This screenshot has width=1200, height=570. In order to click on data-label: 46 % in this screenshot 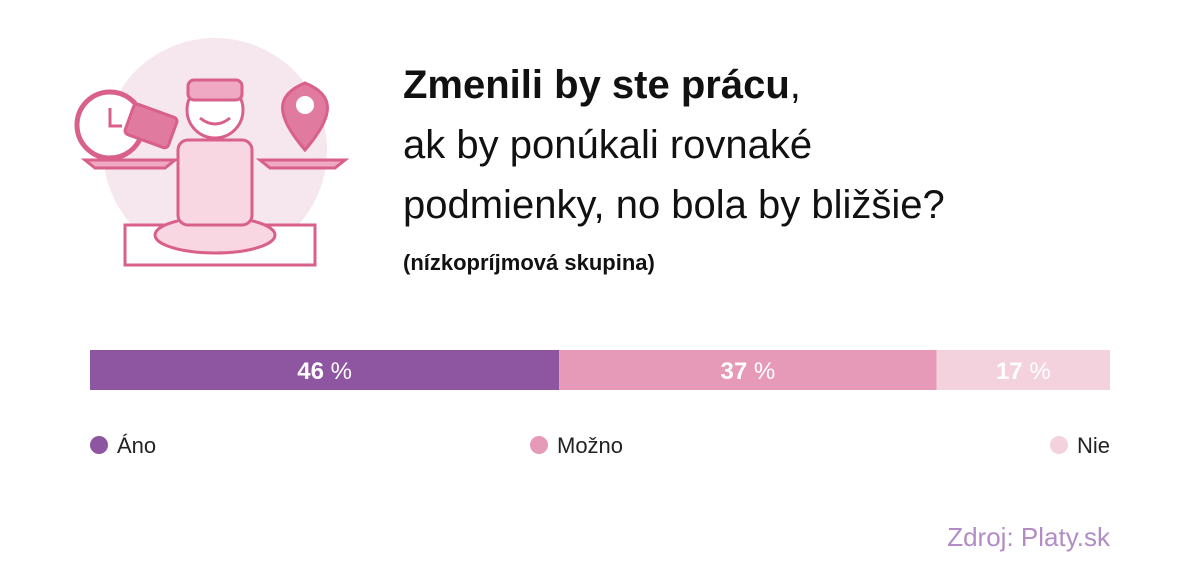, I will do `click(324, 371)`.